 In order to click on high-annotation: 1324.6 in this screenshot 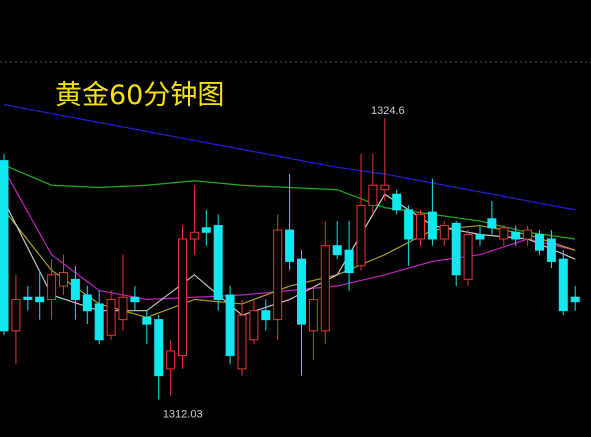, I will do `click(388, 111)`.